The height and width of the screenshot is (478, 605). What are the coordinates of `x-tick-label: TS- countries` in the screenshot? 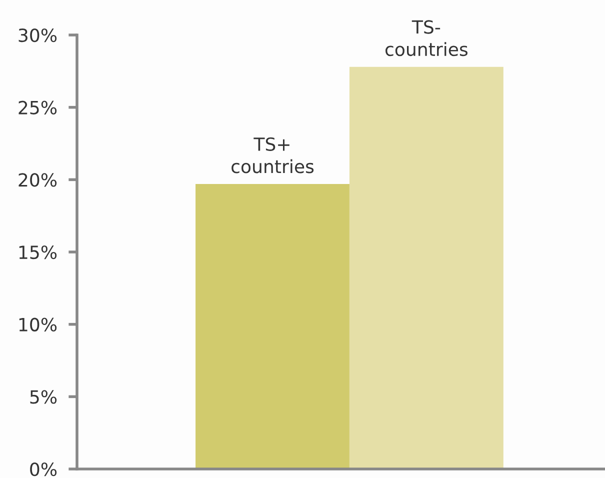 It's located at (426, 38).